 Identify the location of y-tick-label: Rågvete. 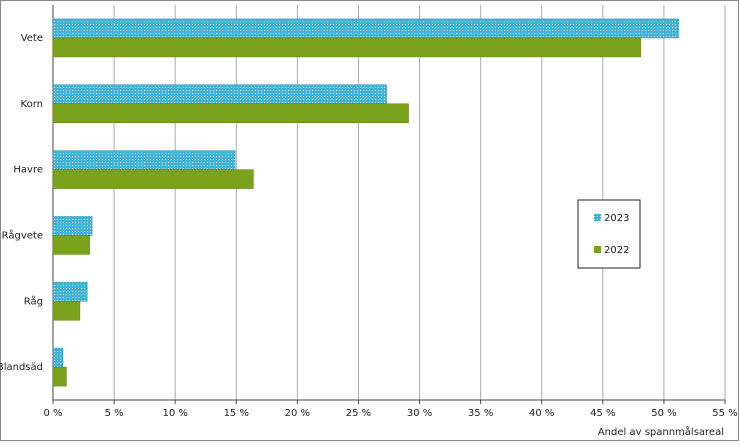
(22, 234).